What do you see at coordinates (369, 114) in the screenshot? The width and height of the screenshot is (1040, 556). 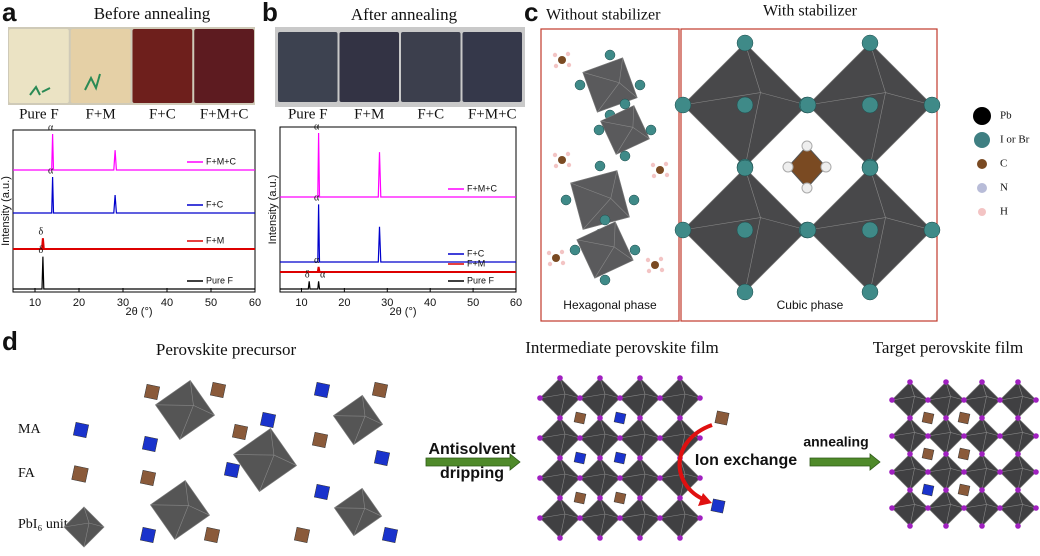 I see `sample-label: F+M` at bounding box center [369, 114].